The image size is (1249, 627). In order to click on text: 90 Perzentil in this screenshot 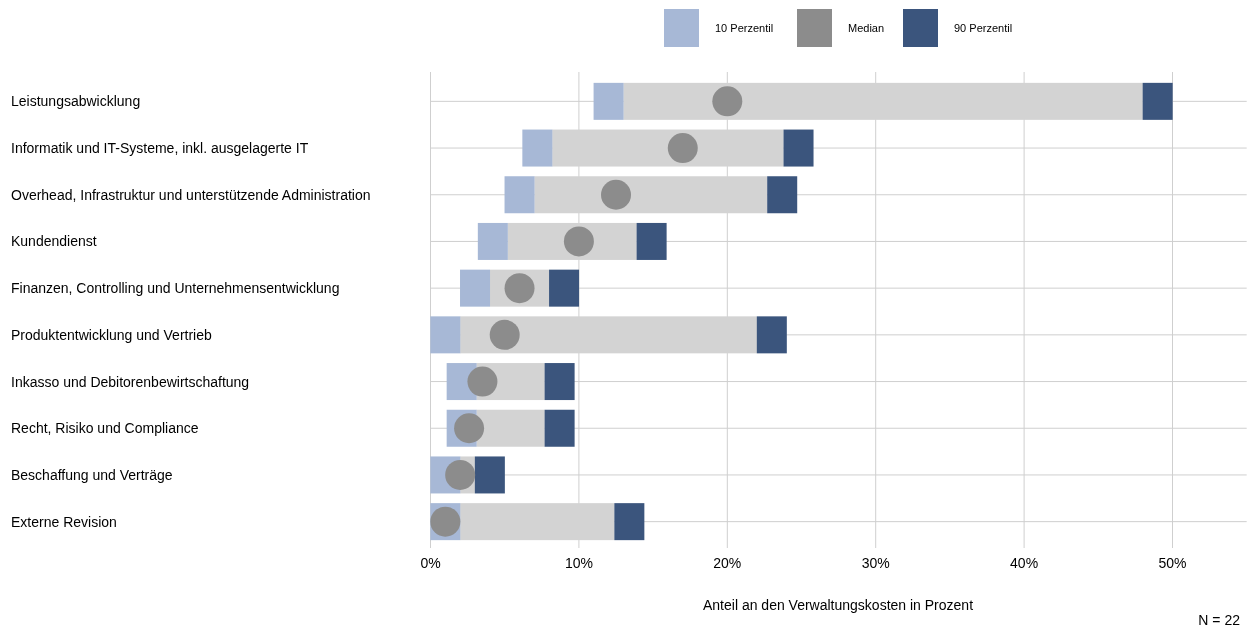, I will do `click(983, 28)`.